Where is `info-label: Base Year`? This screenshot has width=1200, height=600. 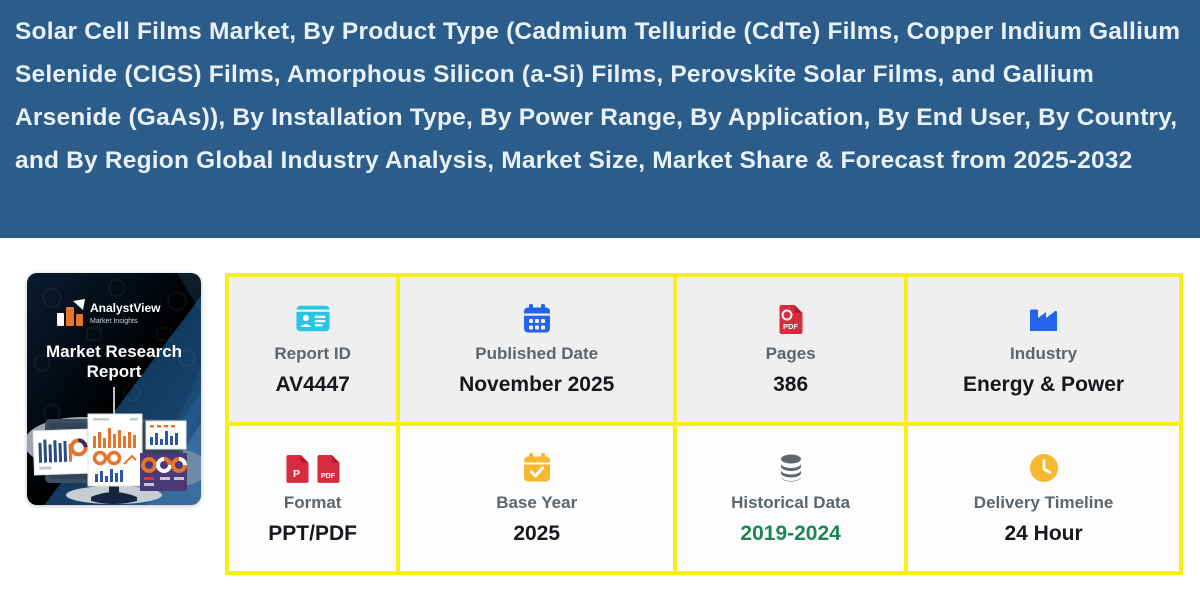
info-label: Base Year is located at coordinates (537, 502).